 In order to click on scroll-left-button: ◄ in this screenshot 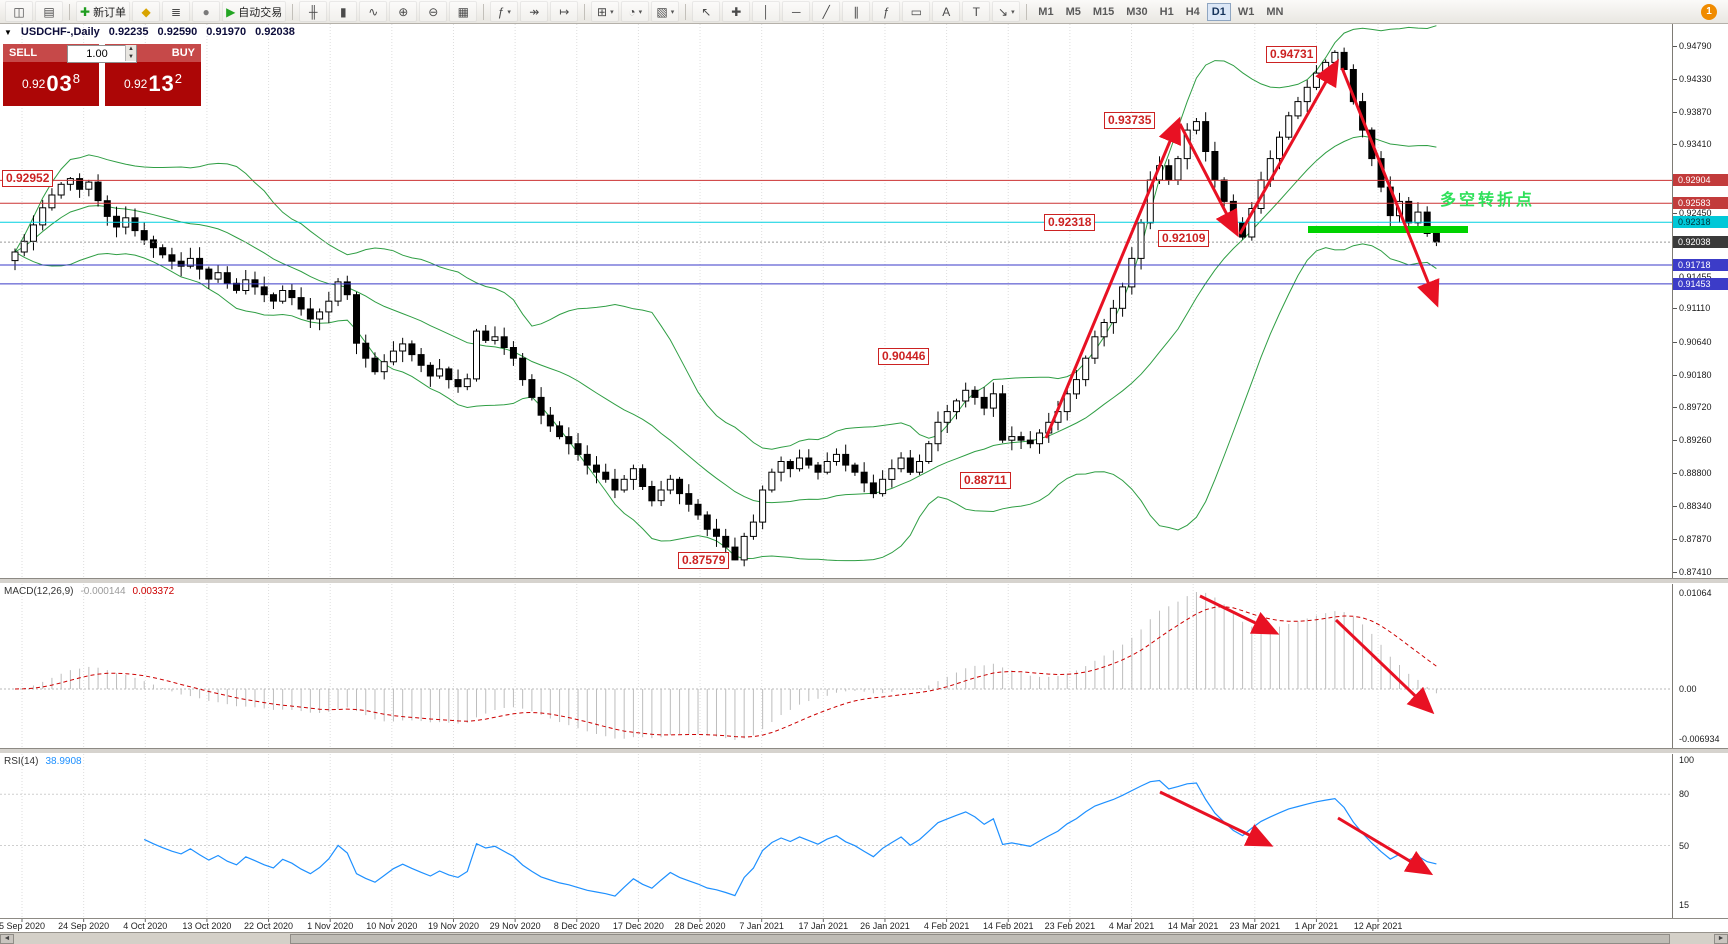, I will do `click(7, 939)`.